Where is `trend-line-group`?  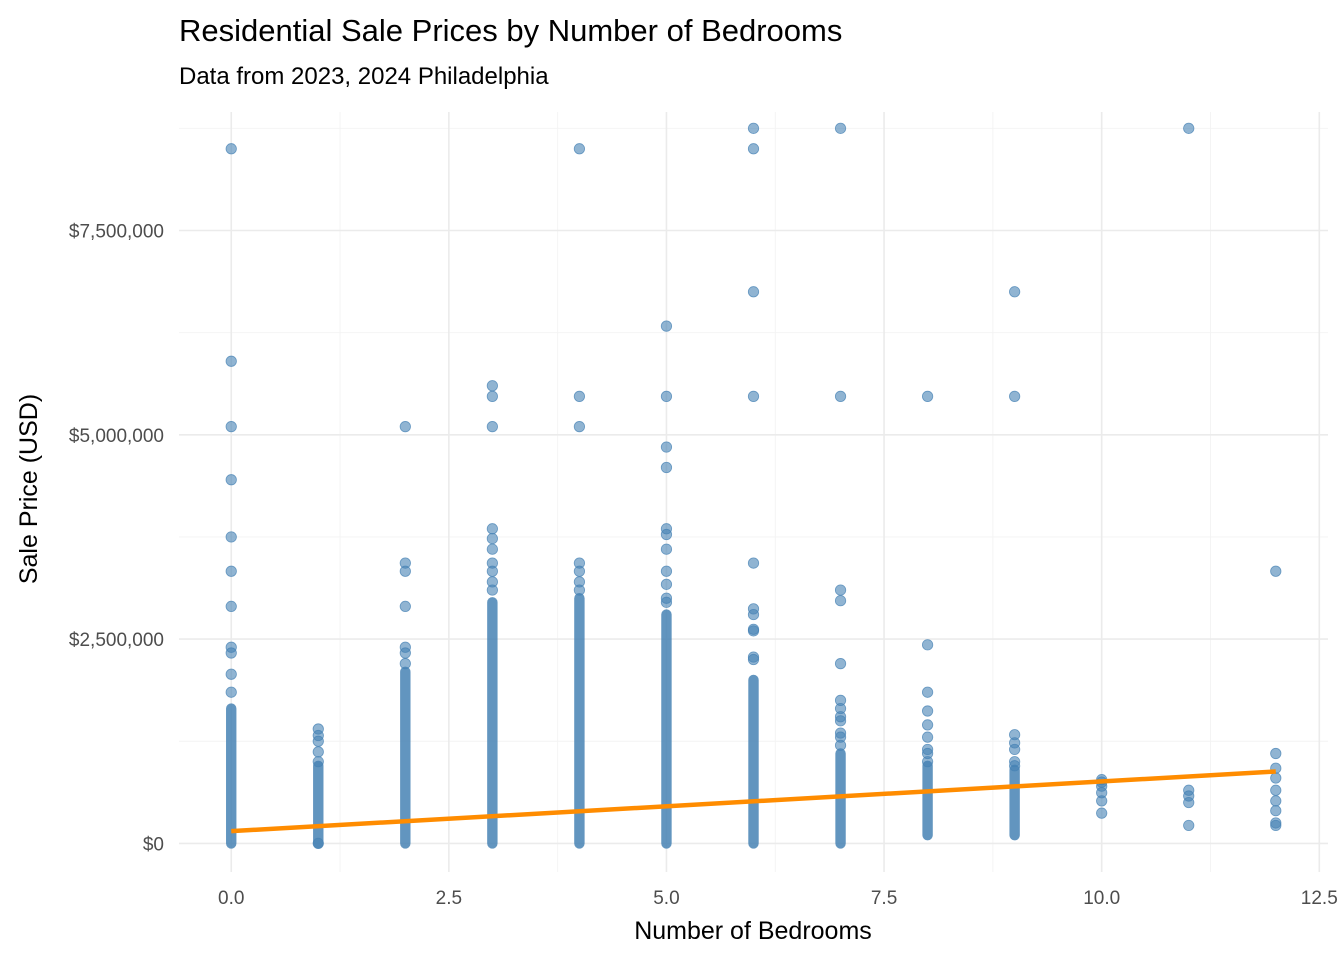 trend-line-group is located at coordinates (753, 801).